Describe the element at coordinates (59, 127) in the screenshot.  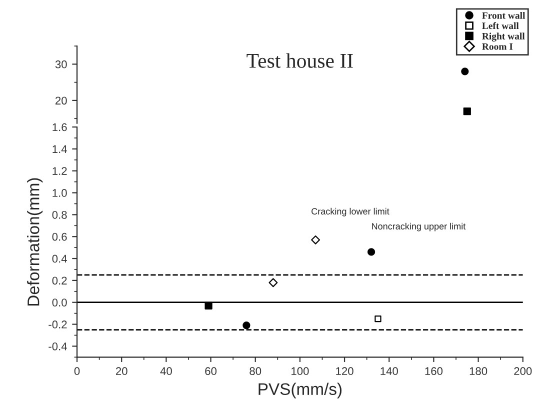
I see `y-tick-label: 1.6` at that location.